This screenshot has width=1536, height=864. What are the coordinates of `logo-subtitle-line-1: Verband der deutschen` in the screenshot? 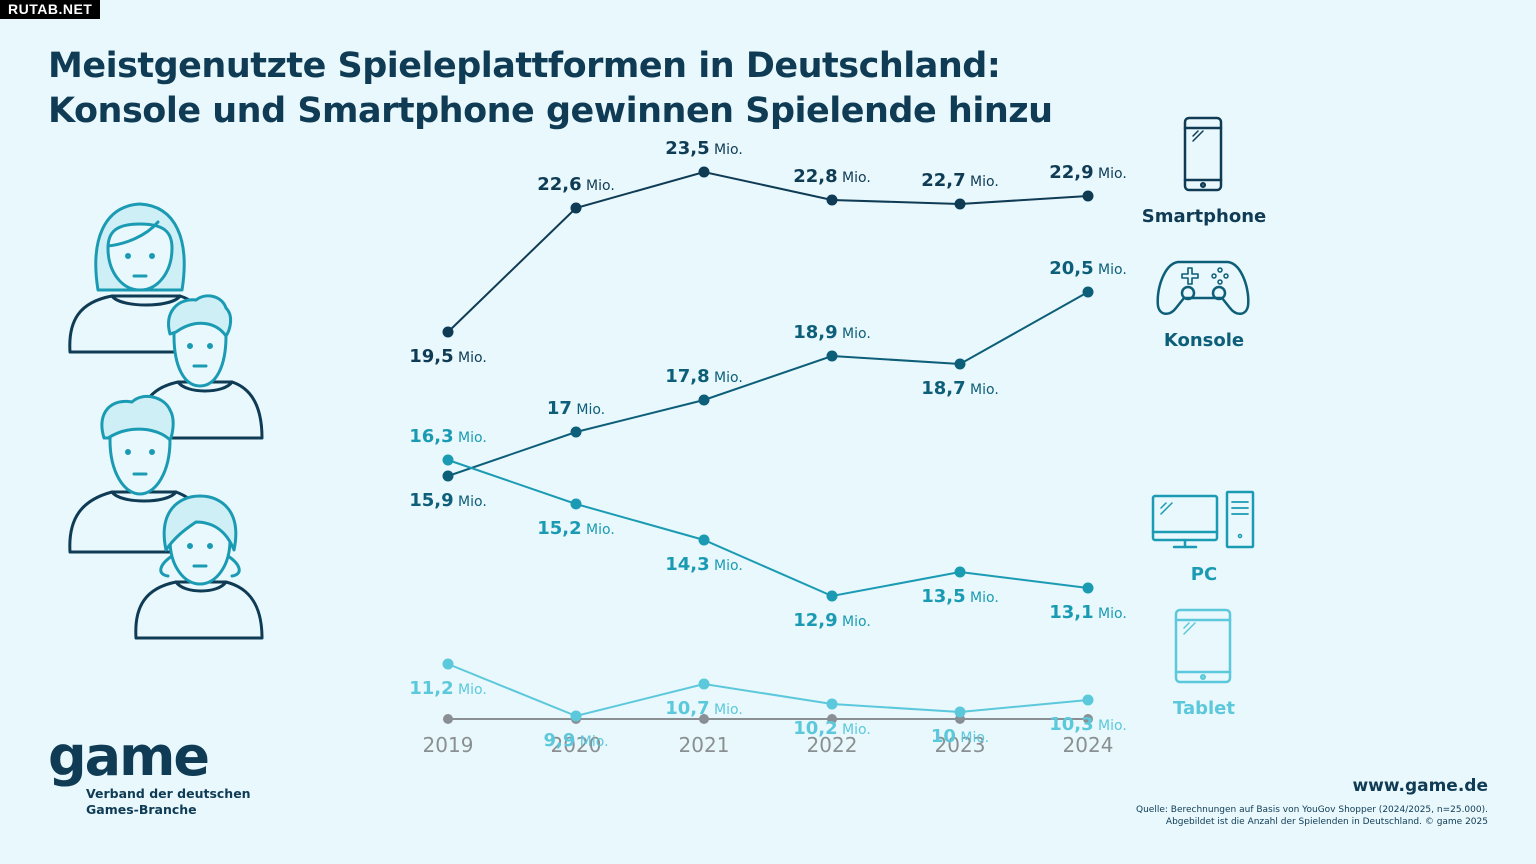 It's located at (168, 793).